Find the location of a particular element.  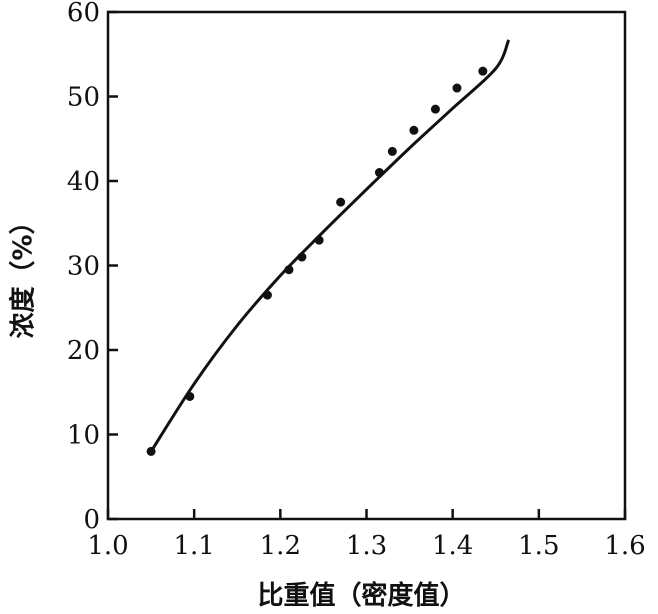

y-tick-label-4: 40 is located at coordinates (83, 182).